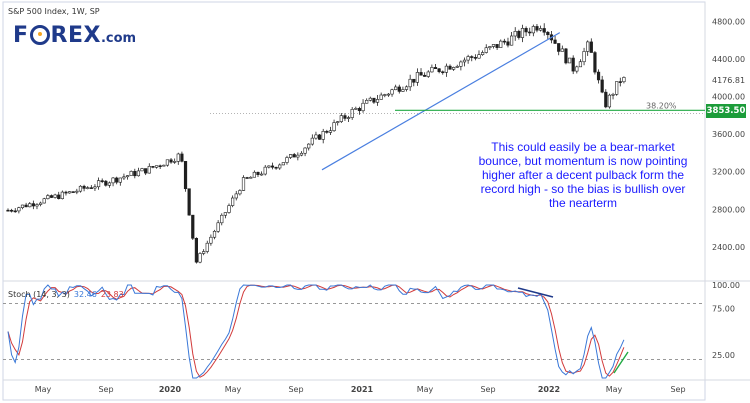 This screenshot has width=750, height=403. I want to click on stoch-name: Stoch (14, 3, 3), so click(39, 294).